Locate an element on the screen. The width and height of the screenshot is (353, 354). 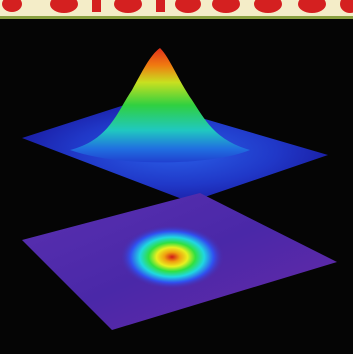
cropped-lettering is located at coordinates (177, 6).